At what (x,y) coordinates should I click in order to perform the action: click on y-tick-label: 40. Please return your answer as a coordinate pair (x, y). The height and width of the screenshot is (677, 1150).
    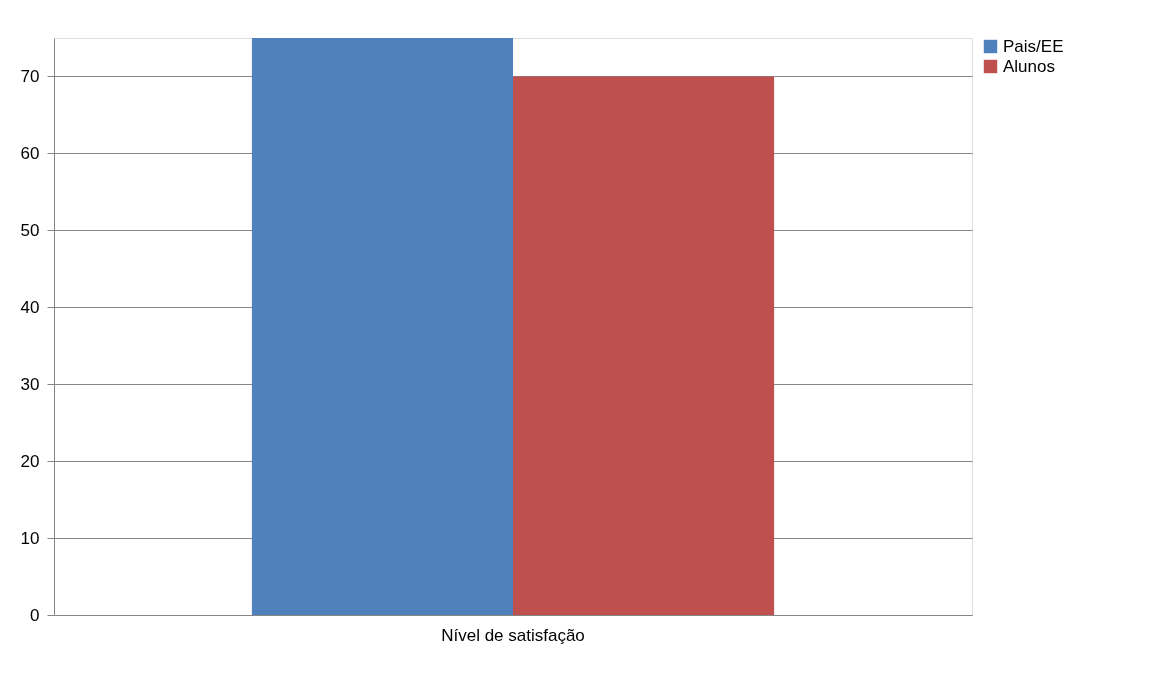
    Looking at the image, I should click on (30, 307).